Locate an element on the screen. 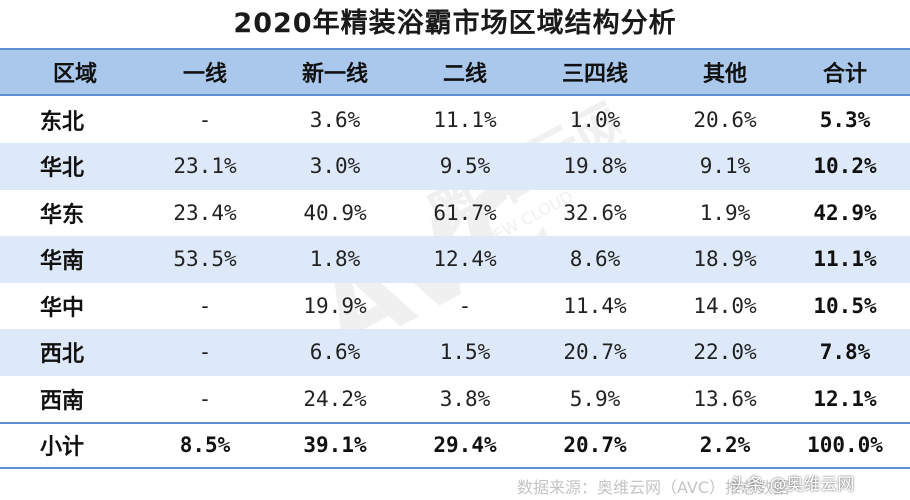  region-cell: 华中 is located at coordinates (62, 308).